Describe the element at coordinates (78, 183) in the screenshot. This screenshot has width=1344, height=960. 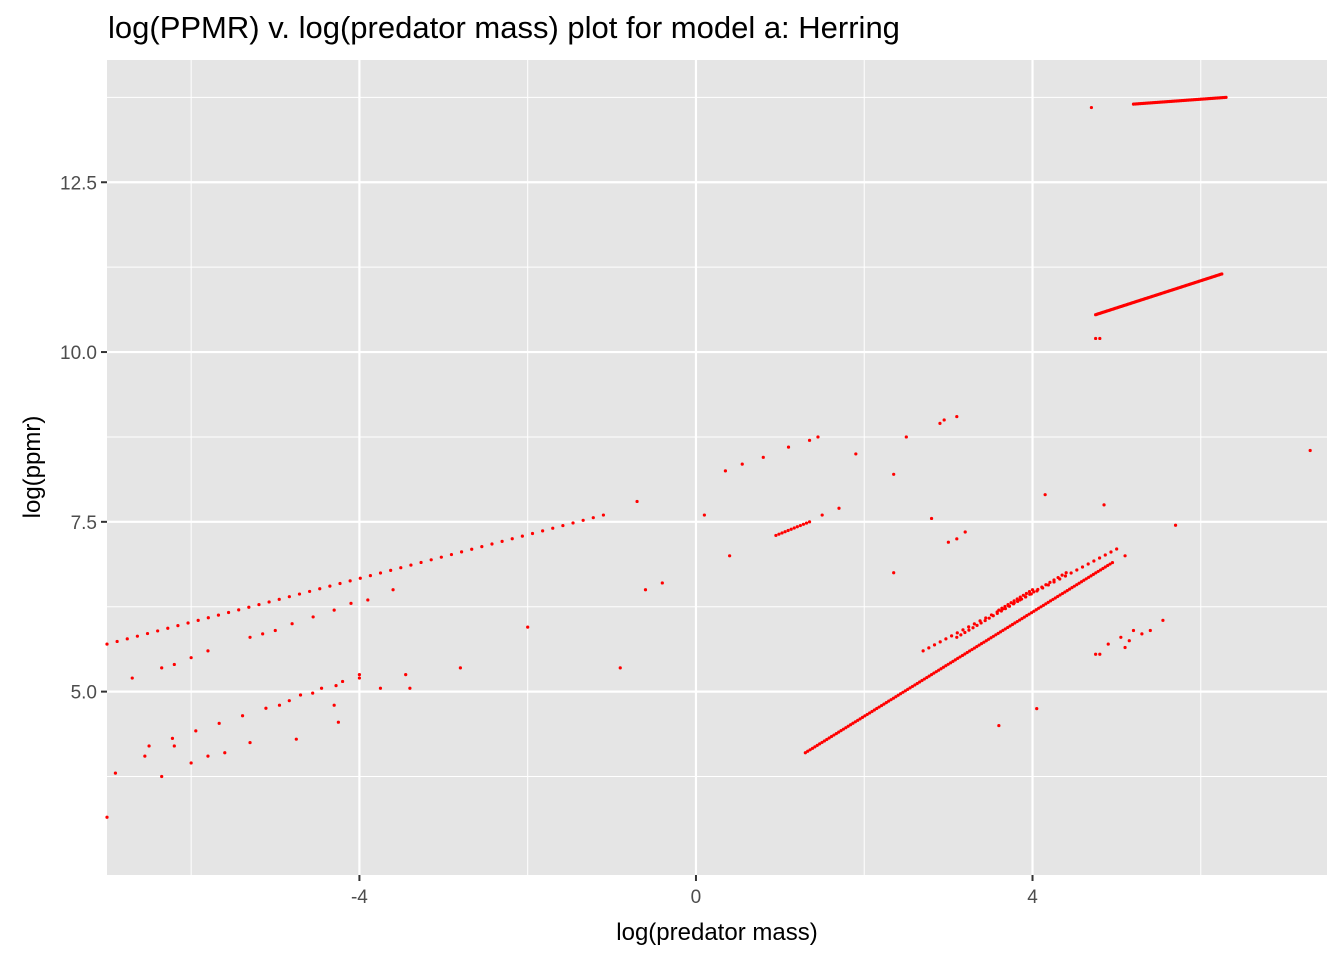
I see `y-tick-label: 12.5` at that location.